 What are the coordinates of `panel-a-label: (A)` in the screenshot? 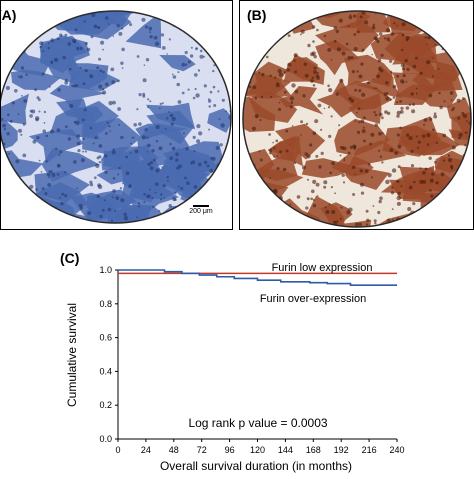 It's located at (8, 15).